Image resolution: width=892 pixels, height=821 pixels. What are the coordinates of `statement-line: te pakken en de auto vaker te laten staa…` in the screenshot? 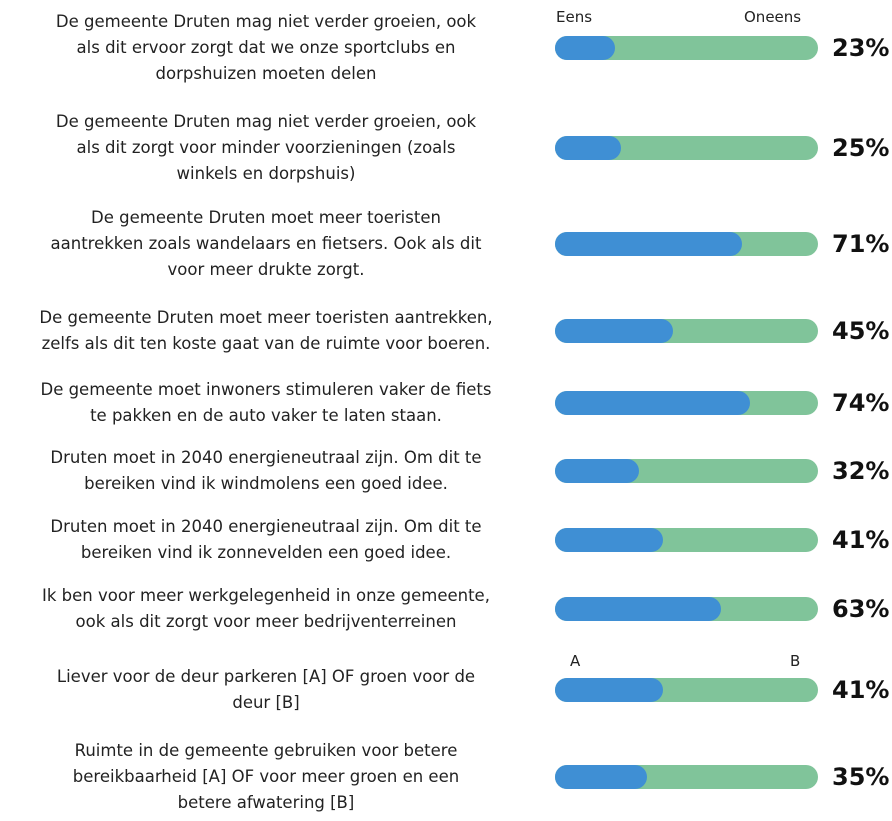 It's located at (266, 415).